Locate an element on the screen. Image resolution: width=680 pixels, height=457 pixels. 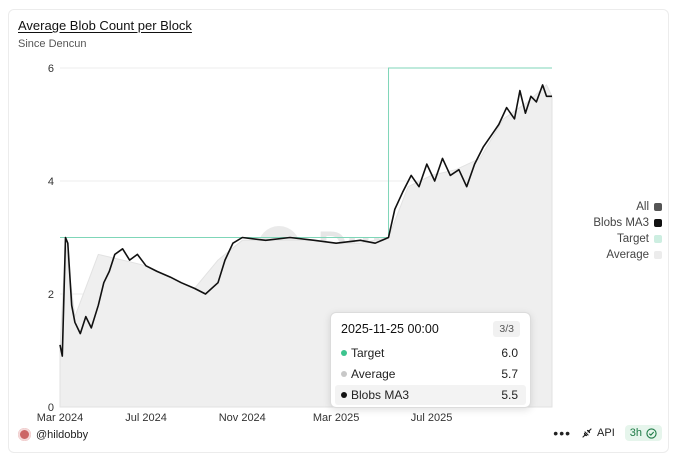
x-tick-label: Mar 2025 is located at coordinates (336, 418).